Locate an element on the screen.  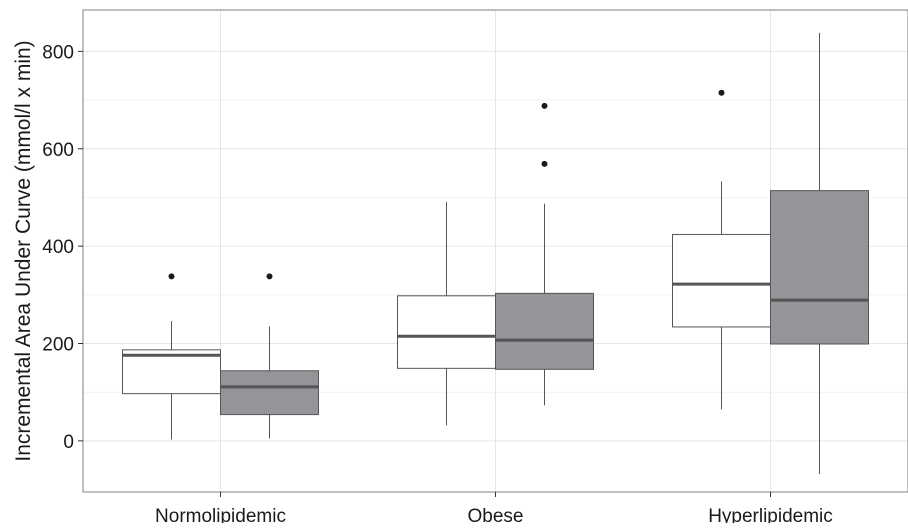
x-tick-label: Normolipidemic is located at coordinates (220, 514).